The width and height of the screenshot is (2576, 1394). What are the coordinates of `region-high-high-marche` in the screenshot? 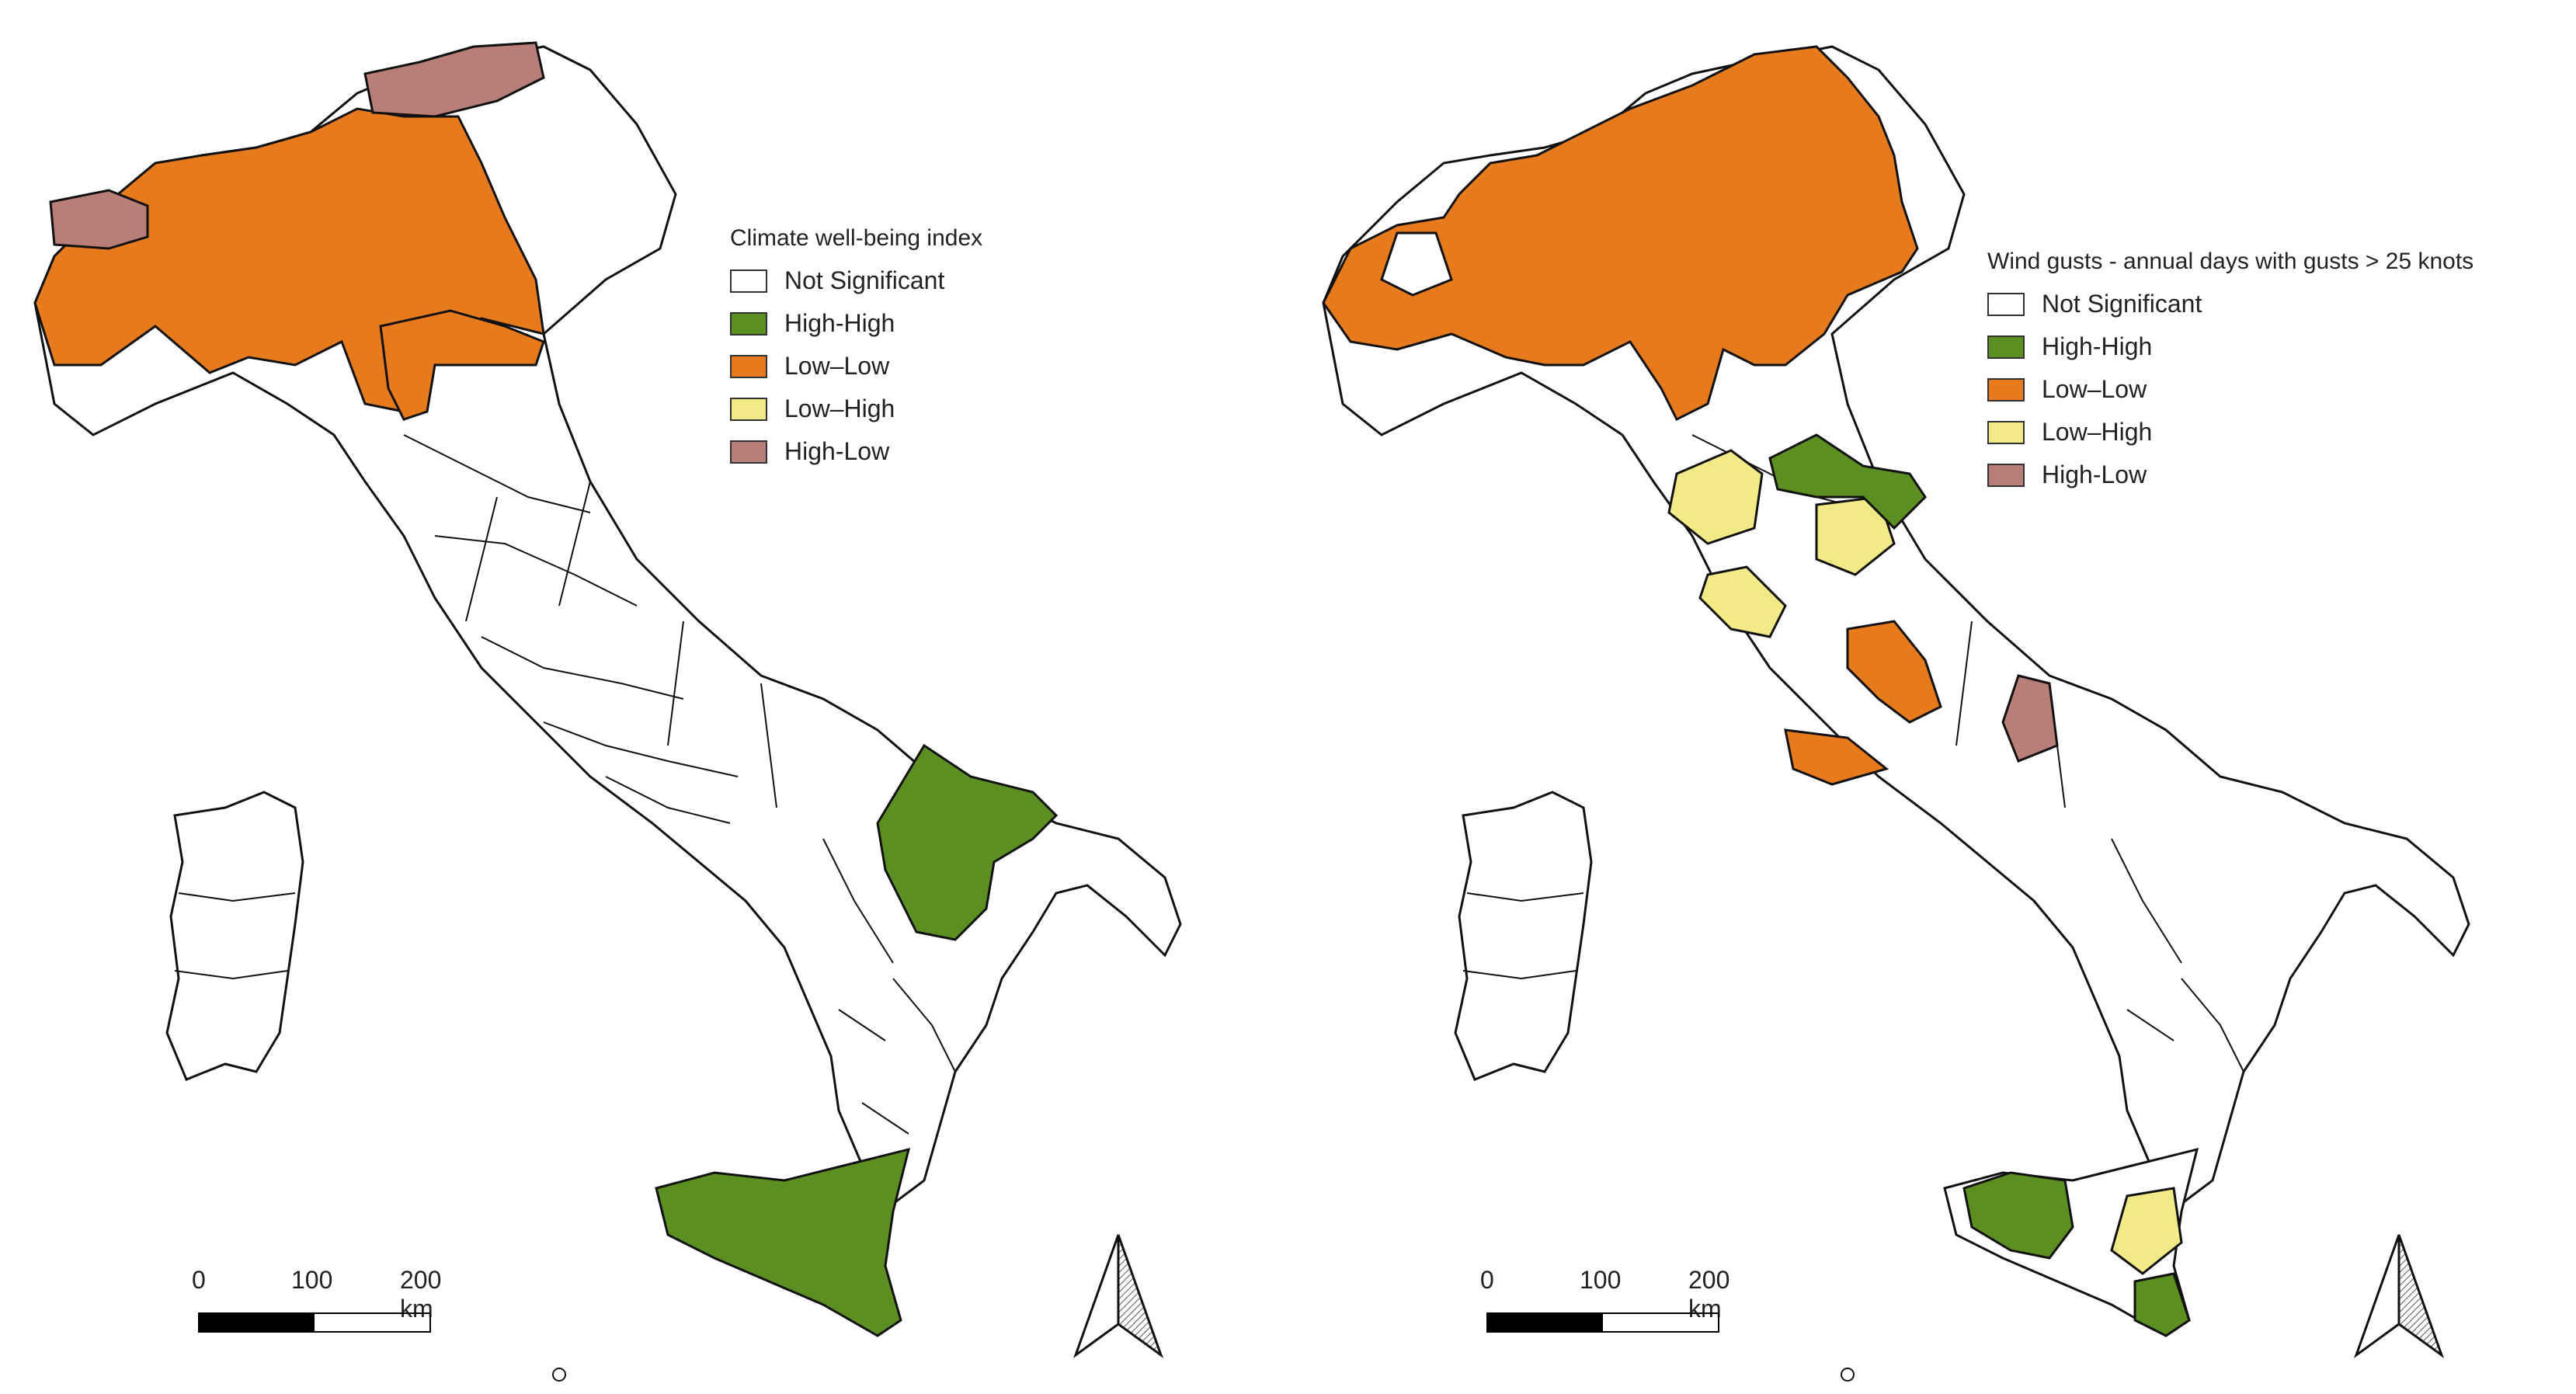 It's located at (1847, 481).